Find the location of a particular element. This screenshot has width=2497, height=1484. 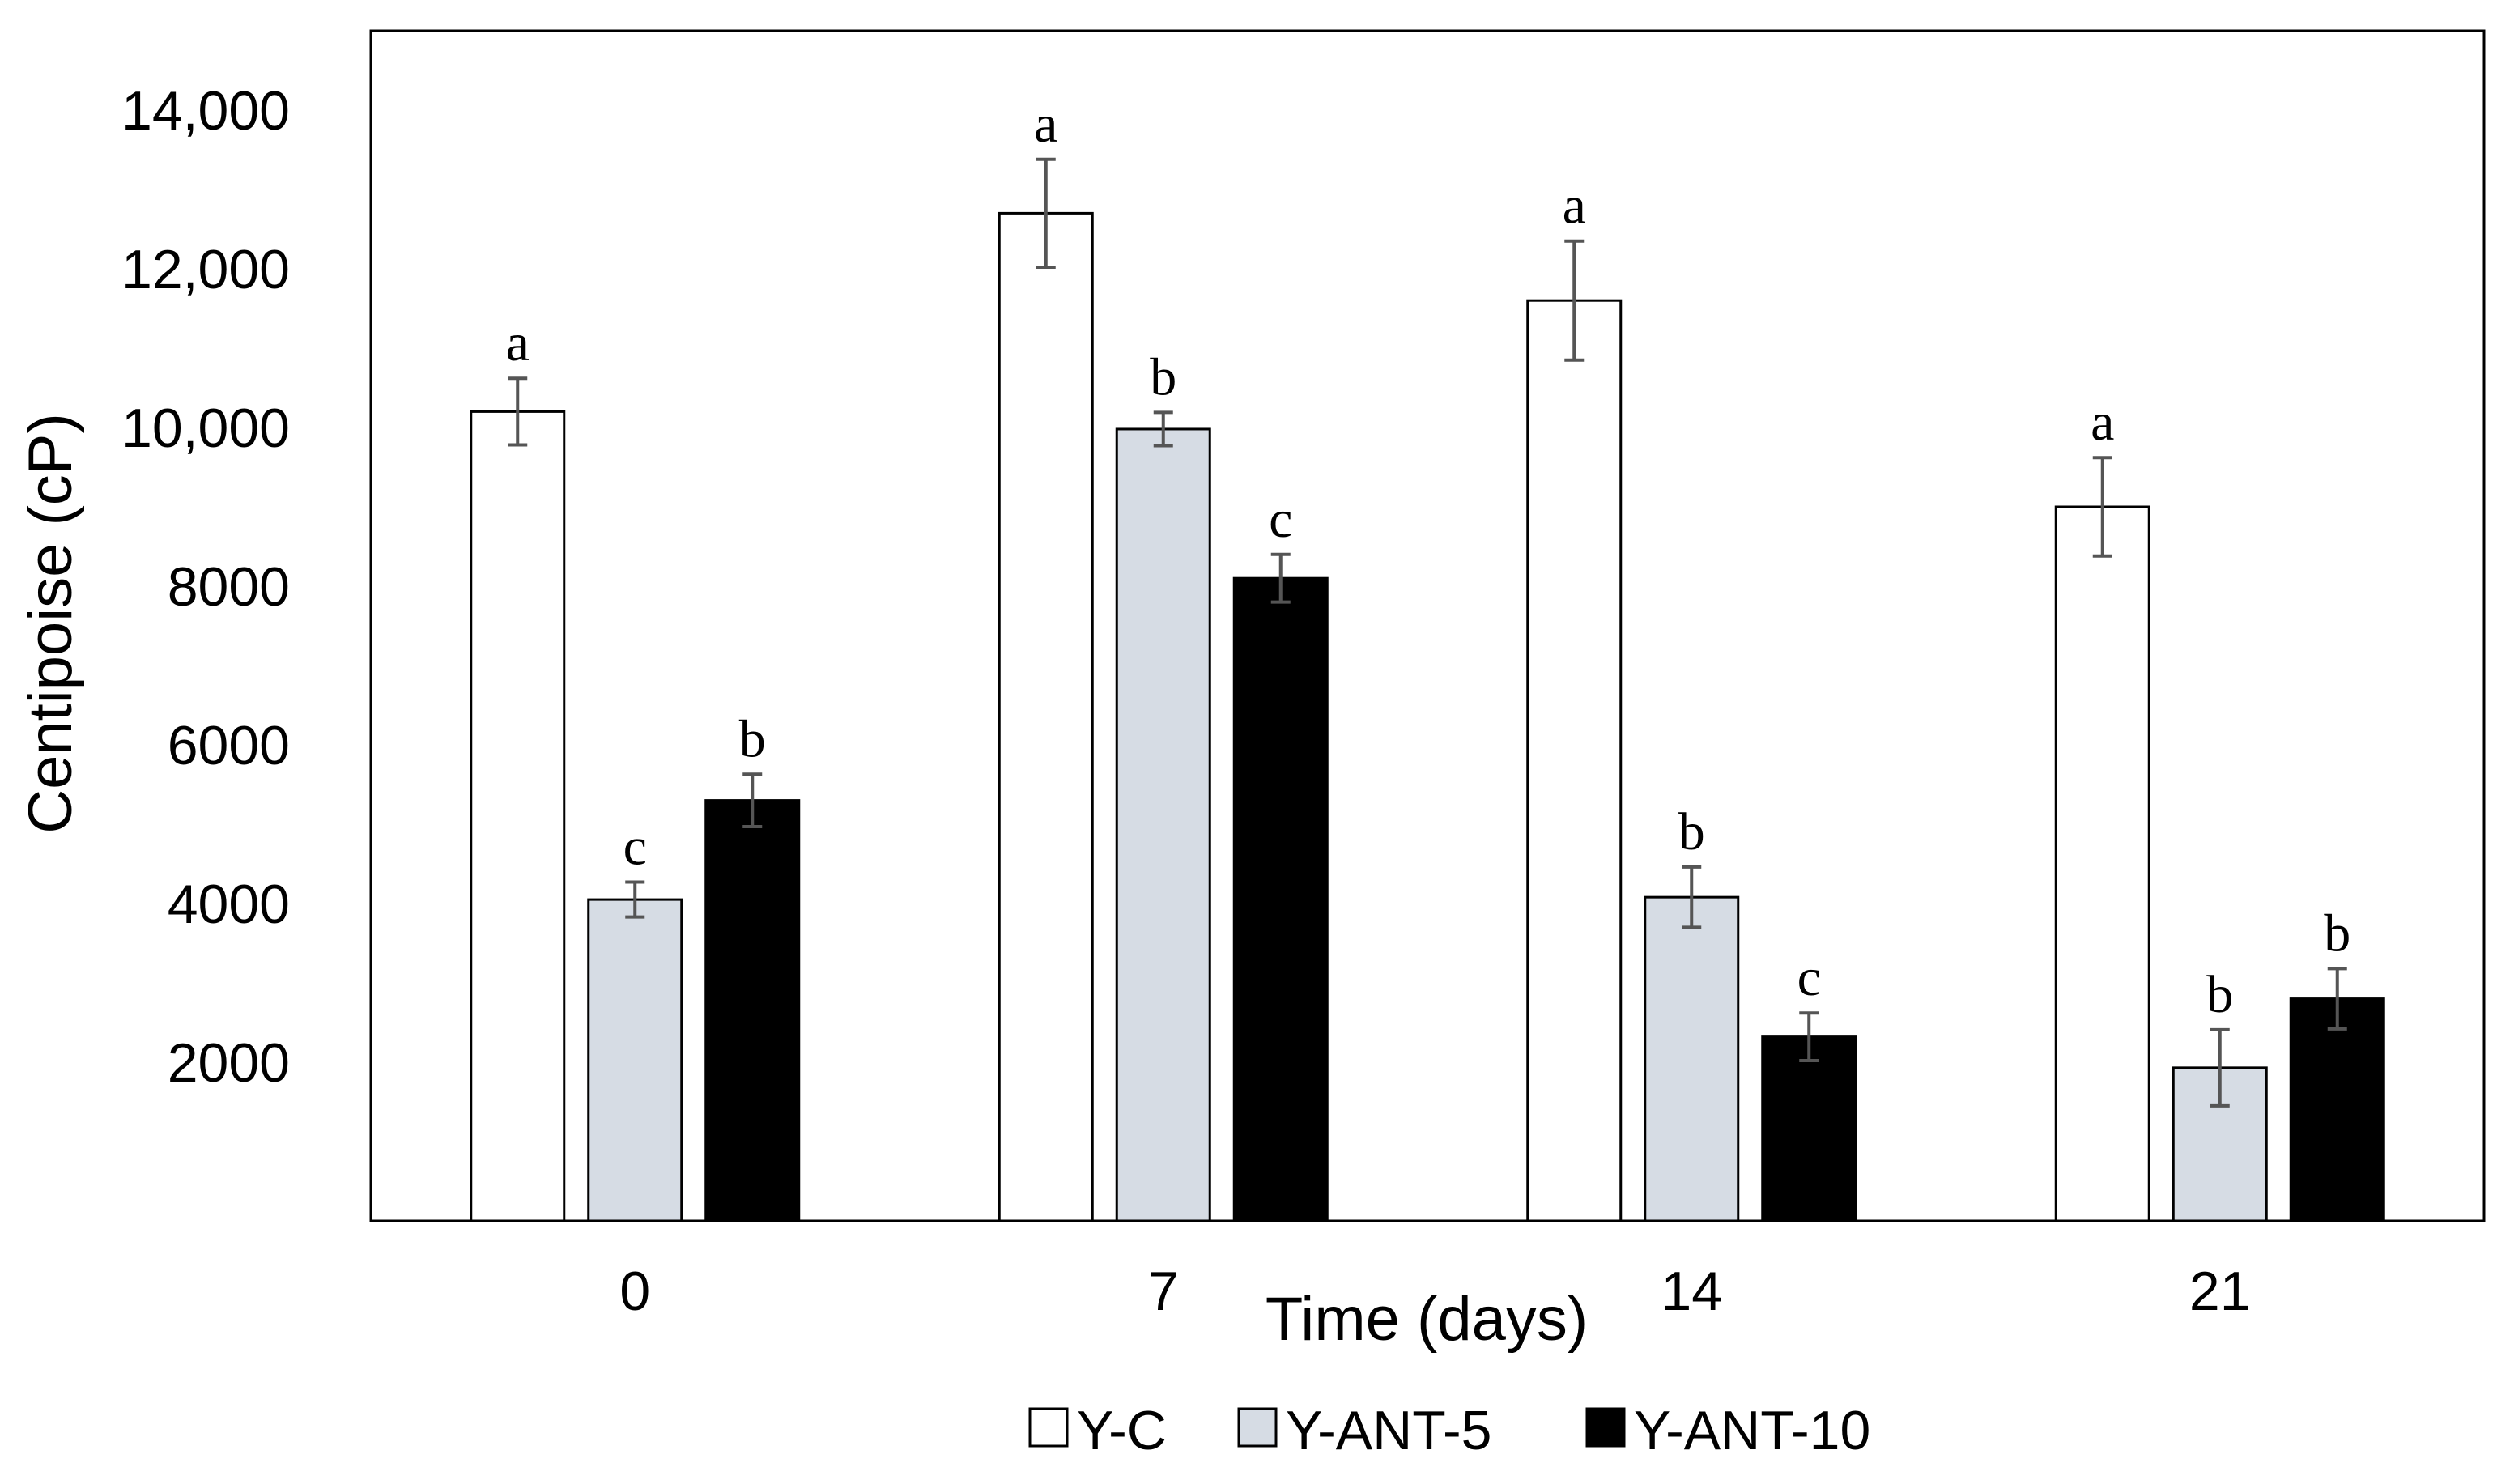

legend: Y-C Y-ANT-5 Y-ANT-10 is located at coordinates (1449, 1430).